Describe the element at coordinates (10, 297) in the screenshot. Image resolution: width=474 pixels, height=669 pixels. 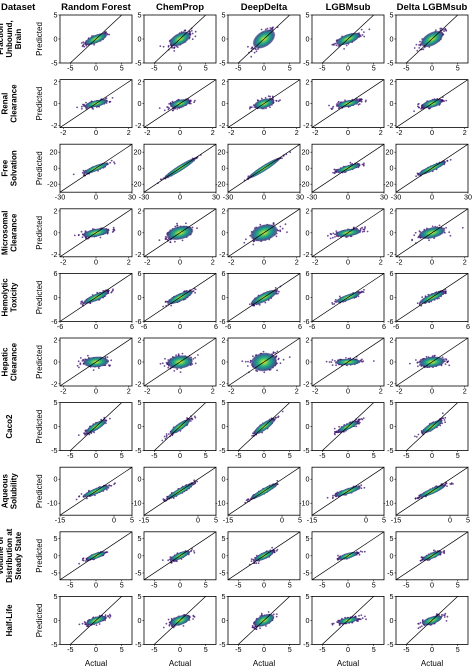
I see `dataset-label-hemolytic-toxicity: Hemolytic Toxicity` at that location.